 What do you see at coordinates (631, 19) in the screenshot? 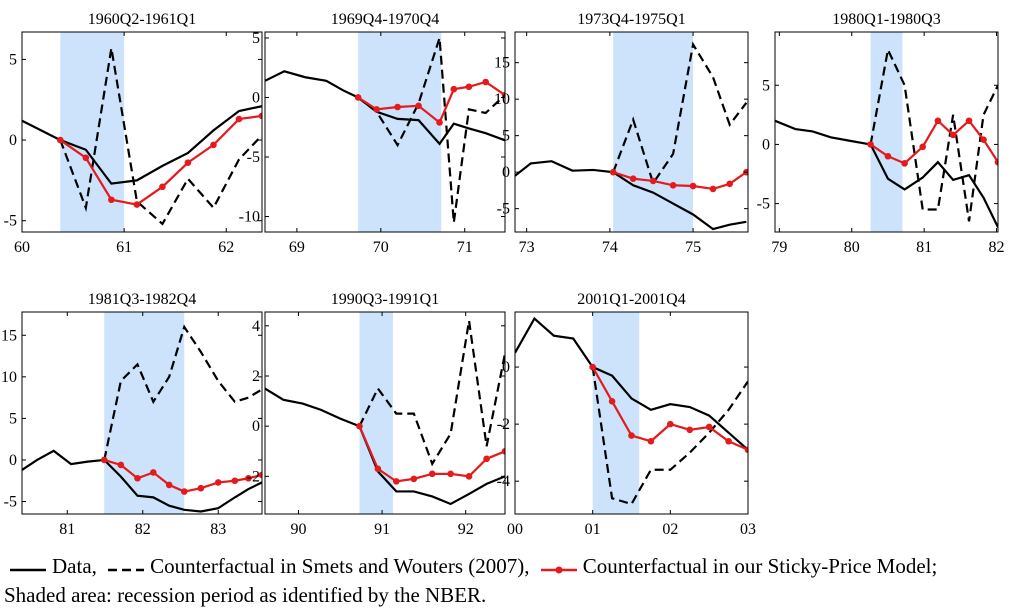
I see `chart-title: 1973Q4-1975Q1` at bounding box center [631, 19].